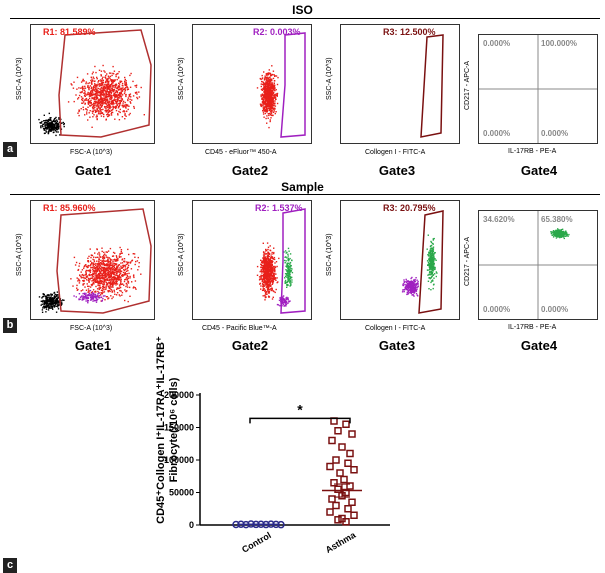 This screenshot has width=605, height=573. Describe the element at coordinates (350, 453) in the screenshot. I see `asthma-point` at that location.